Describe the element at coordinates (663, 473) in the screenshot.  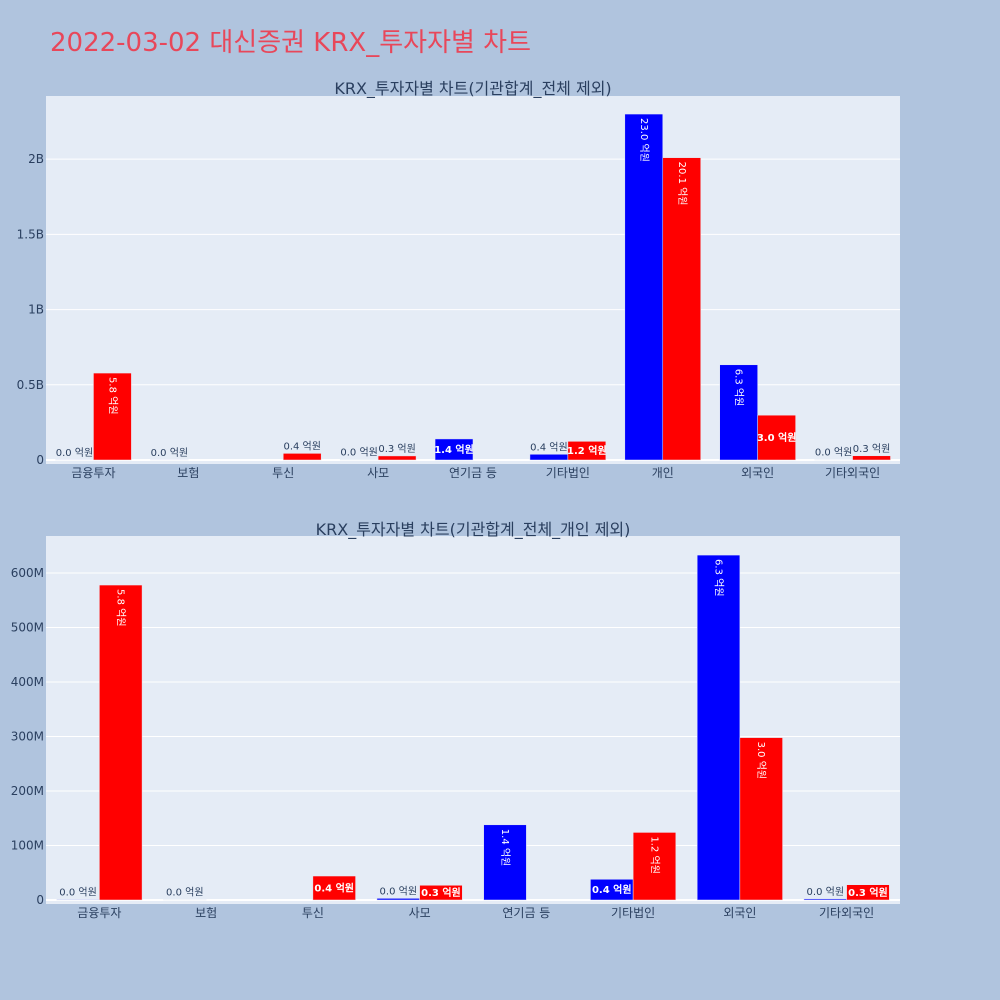
I see `x-tick-label: 개인` at that location.